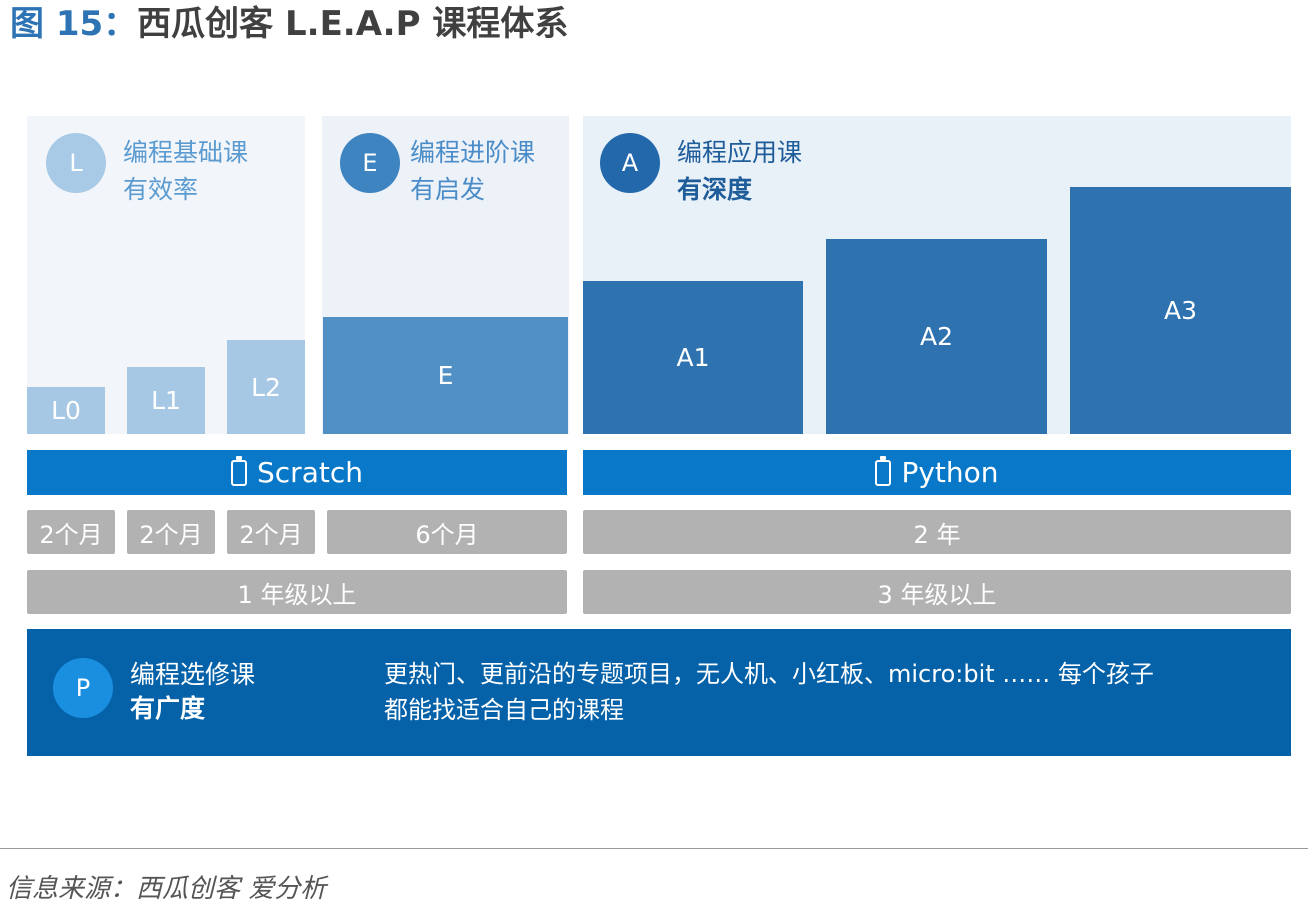 The height and width of the screenshot is (905, 1308). Describe the element at coordinates (445, 375) in the screenshot. I see `step-e: E` at that location.